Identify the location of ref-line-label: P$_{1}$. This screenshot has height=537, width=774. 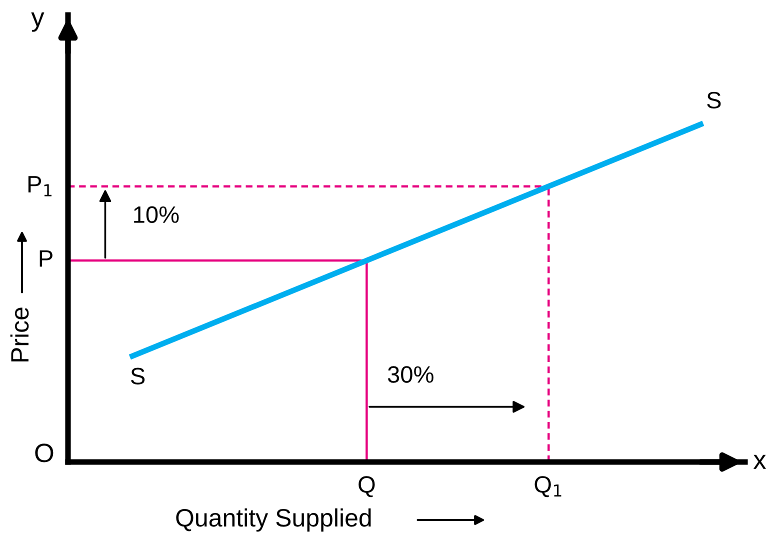
(40, 186).